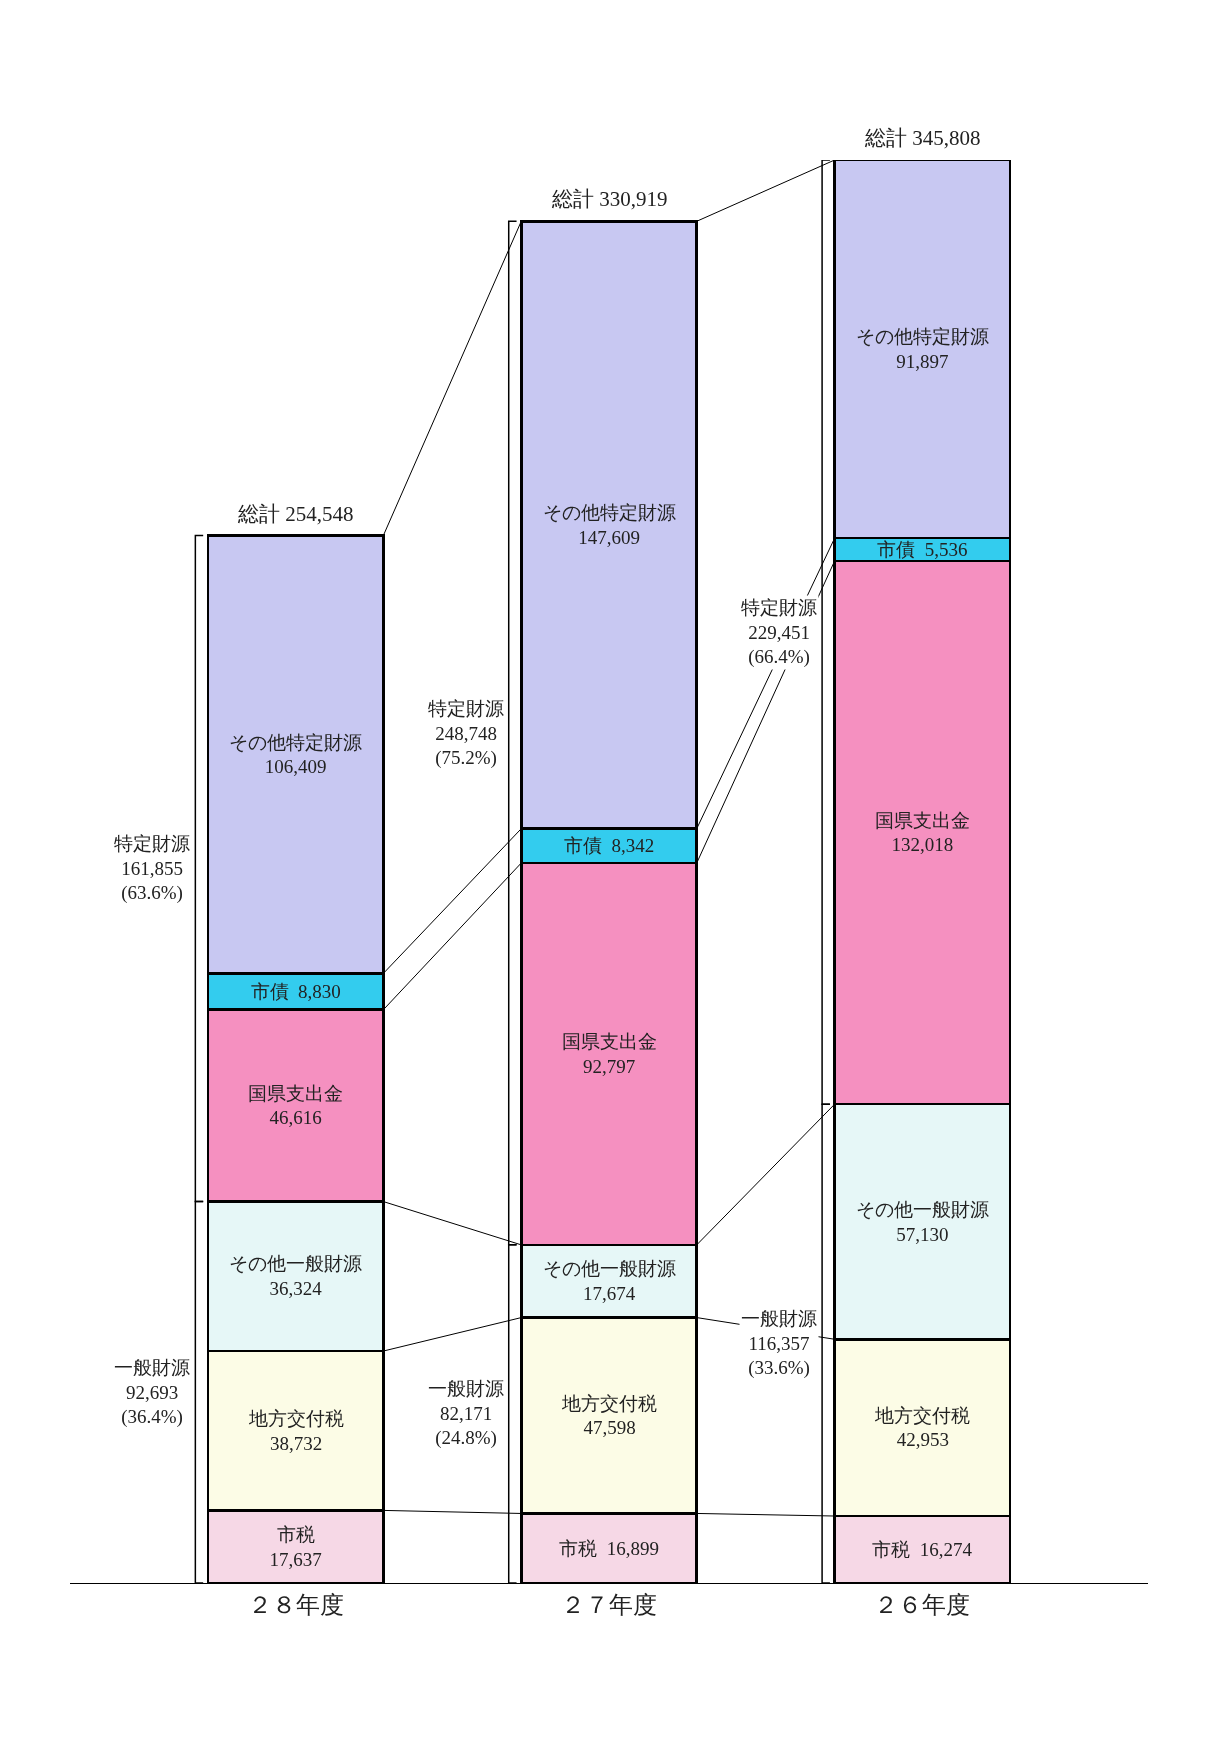 The height and width of the screenshot is (1753, 1208). I want to click on data-label: 147,609, so click(609, 537).